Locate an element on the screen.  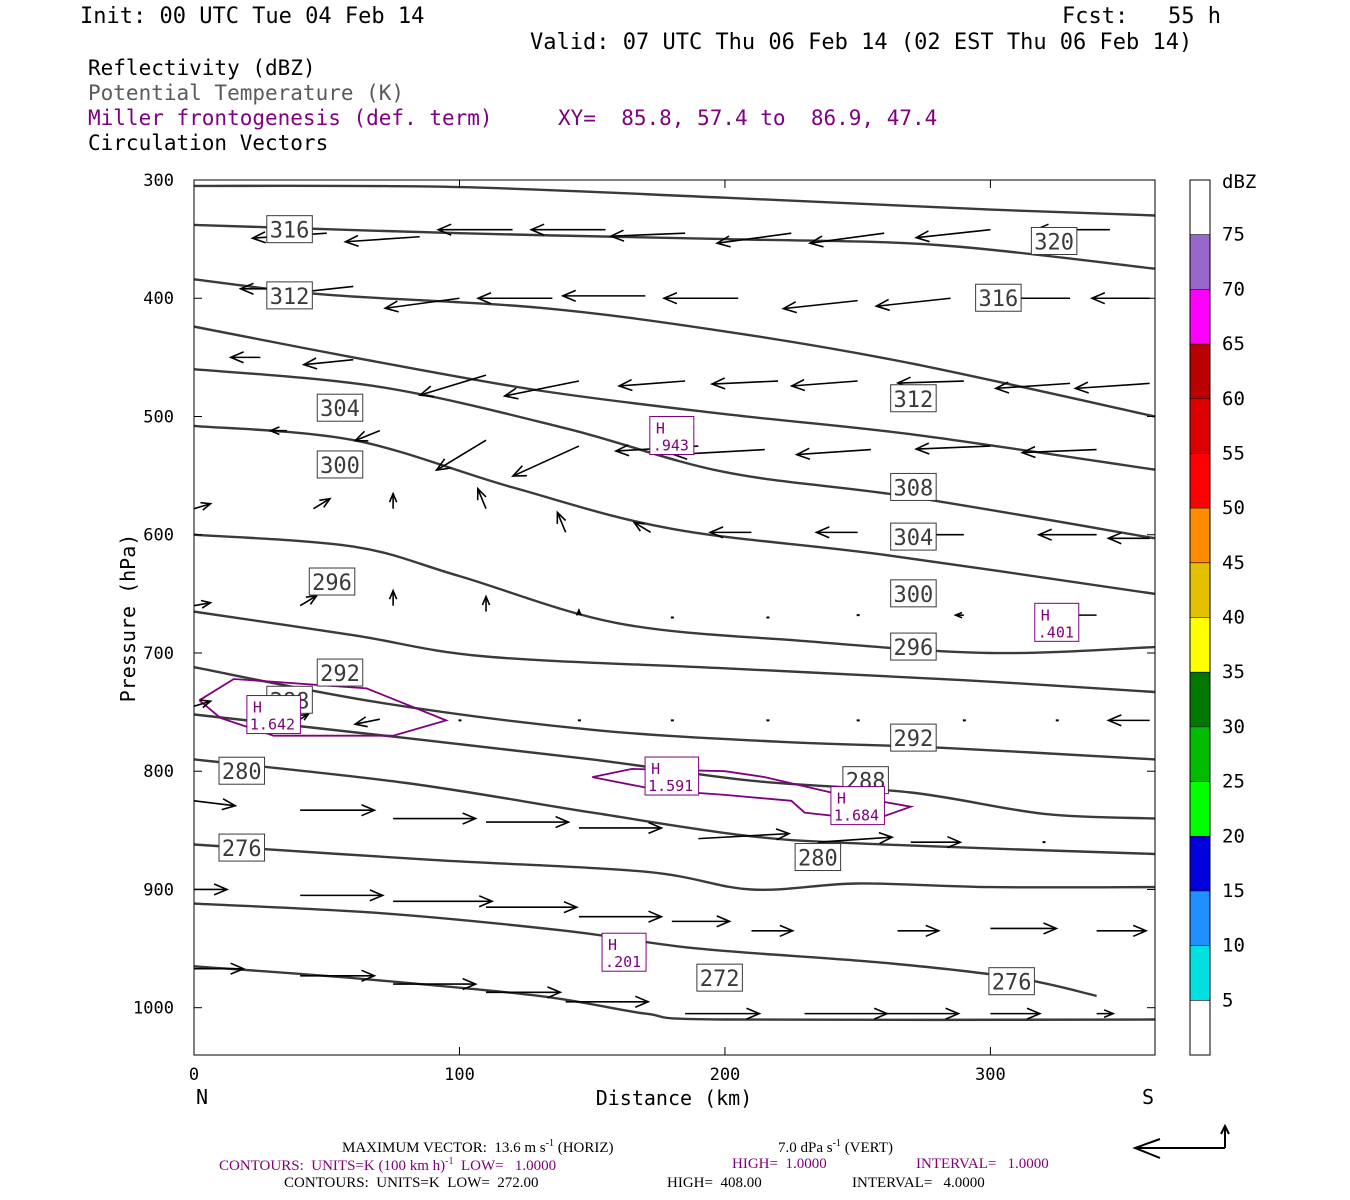
theta-label-300: 300 is located at coordinates (340, 464).